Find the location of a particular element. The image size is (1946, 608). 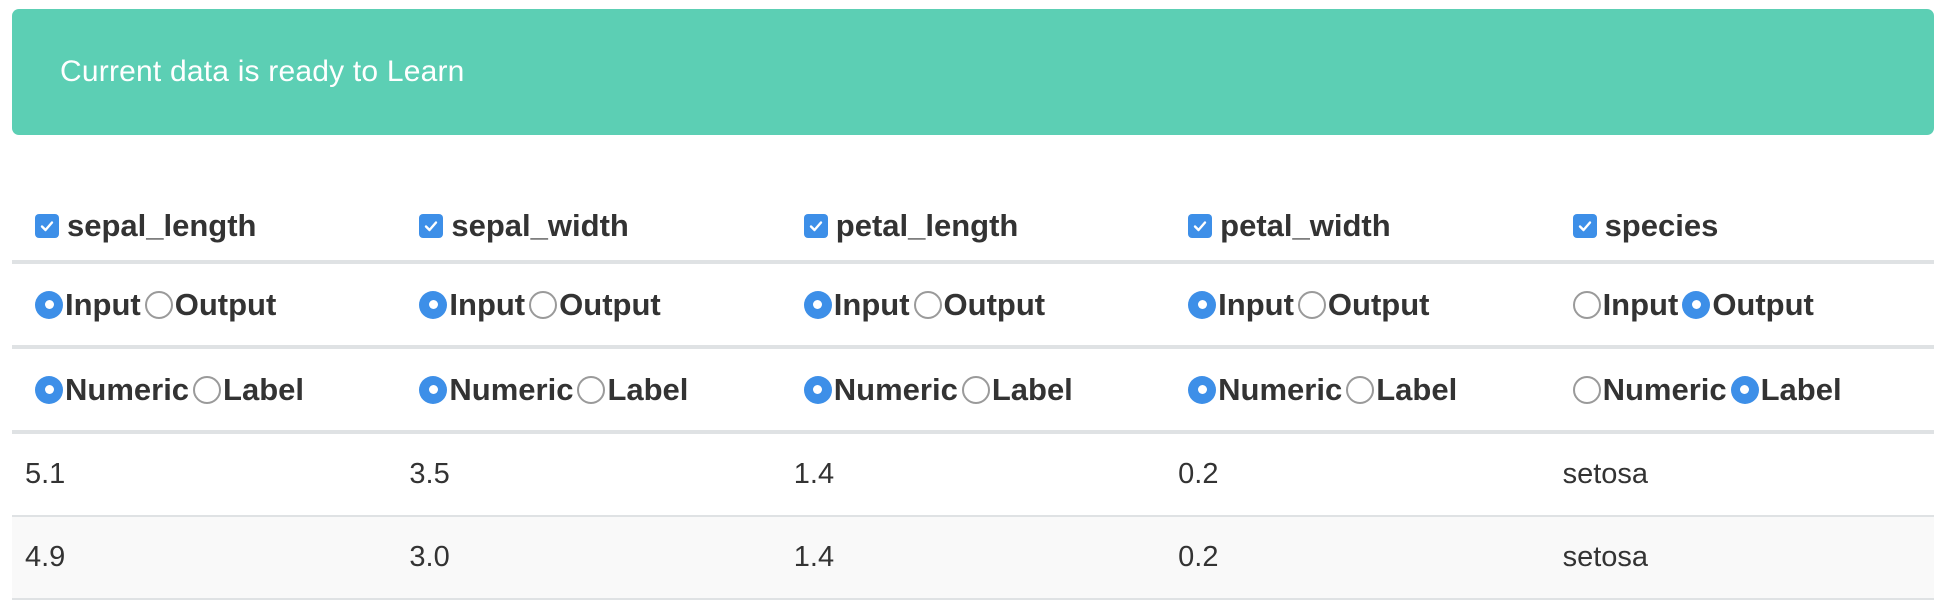

status-message: Current data is ready to Learn is located at coordinates (262, 71).